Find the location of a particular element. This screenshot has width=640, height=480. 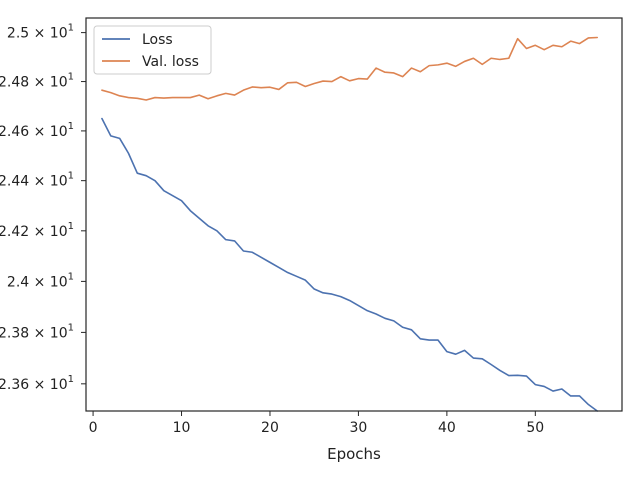

x-tick-label: 10 is located at coordinates (182, 428).